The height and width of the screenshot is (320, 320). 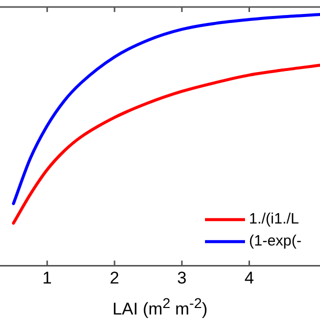 What do you see at coordinates (275, 241) in the screenshot?
I see `legend-label: (1-exp(-` at bounding box center [275, 241].